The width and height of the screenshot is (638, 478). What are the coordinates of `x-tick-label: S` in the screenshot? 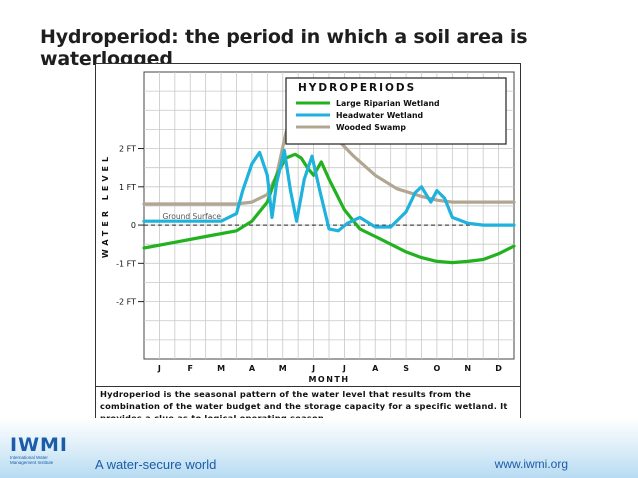 It's located at (406, 368).